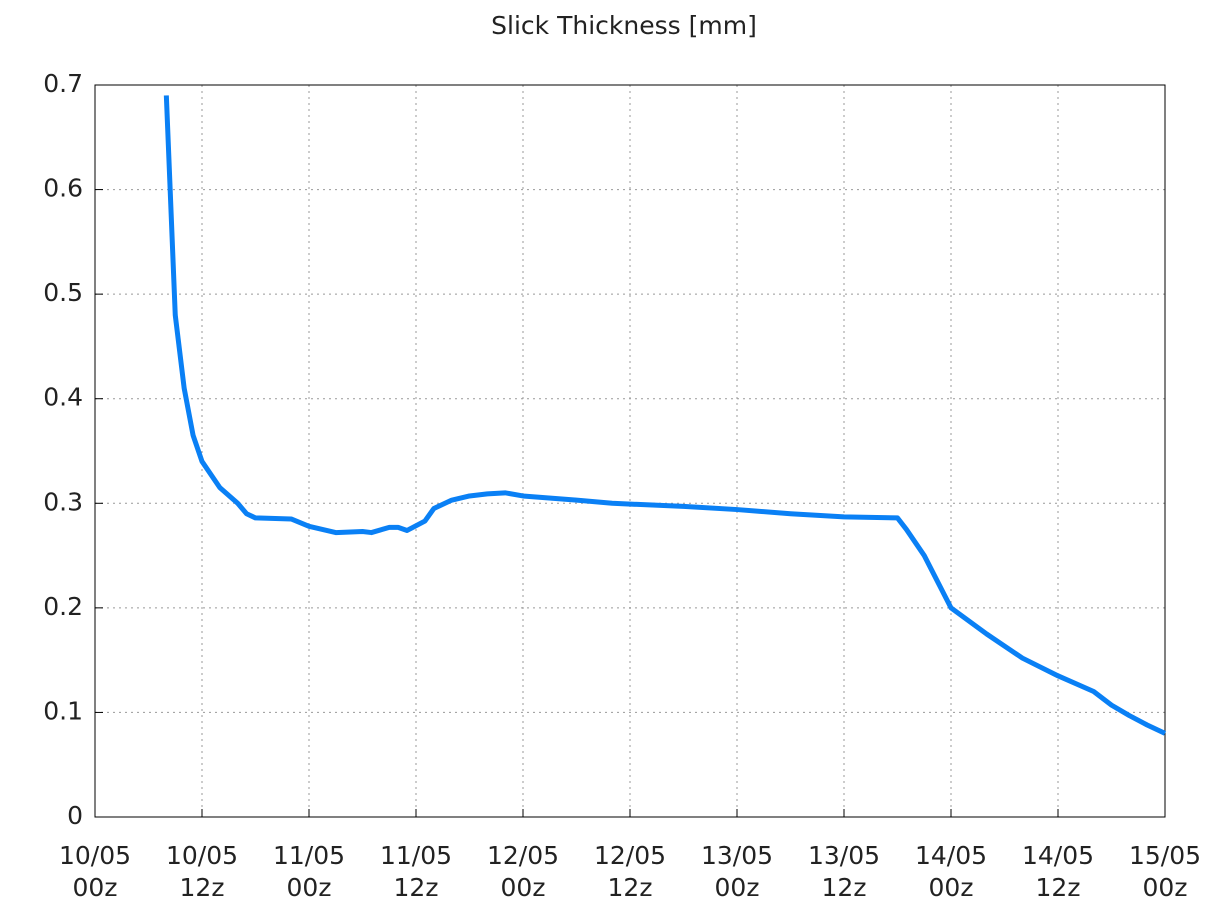 This screenshot has height=911, width=1219. I want to click on y-tick-label: 0.2, so click(63, 606).